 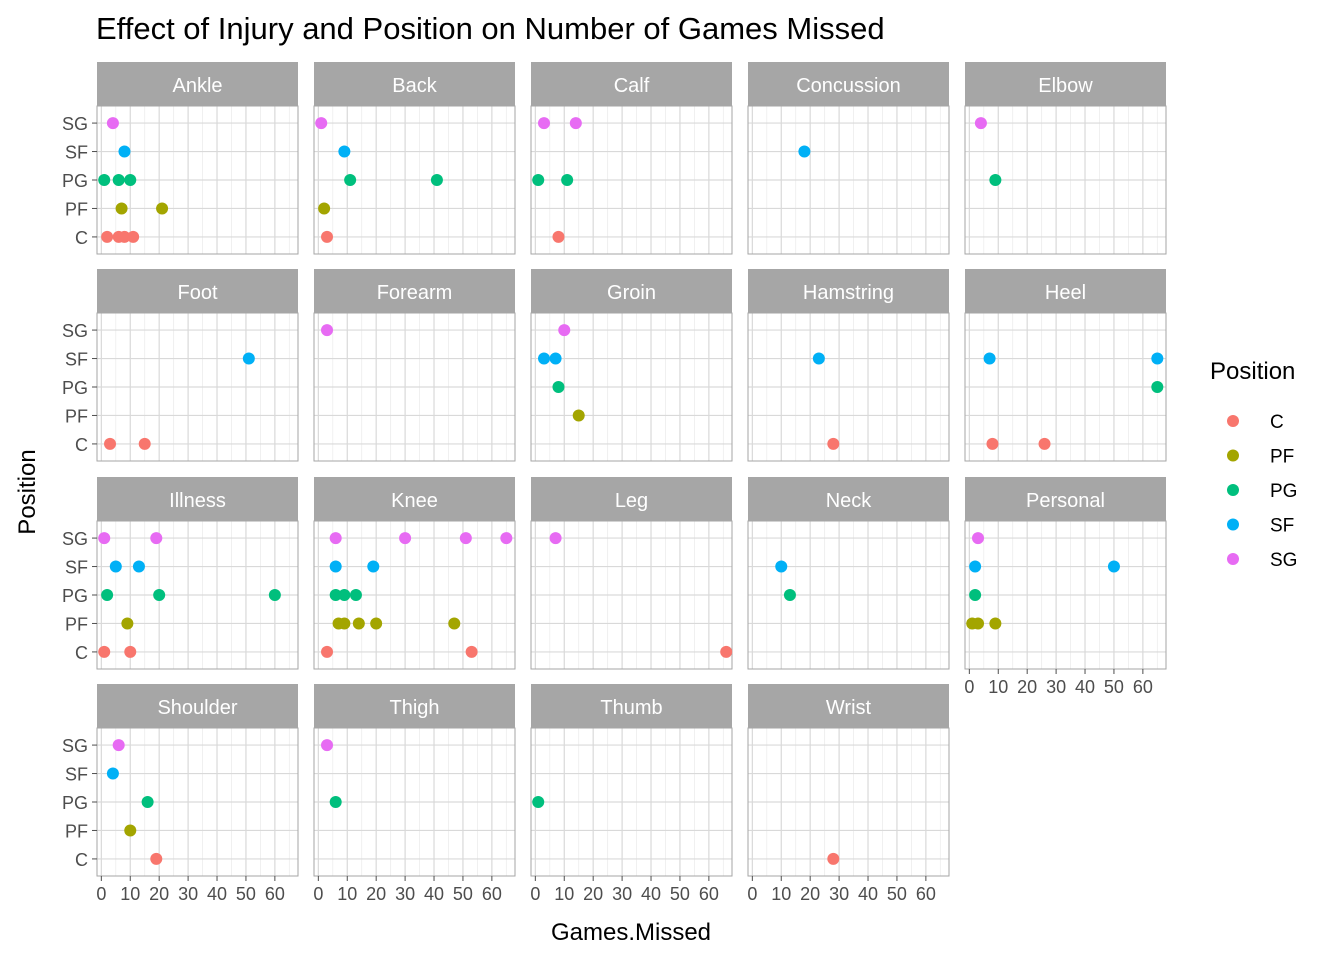 What do you see at coordinates (197, 293) in the screenshot?
I see `facet-strip-label: Foot` at bounding box center [197, 293].